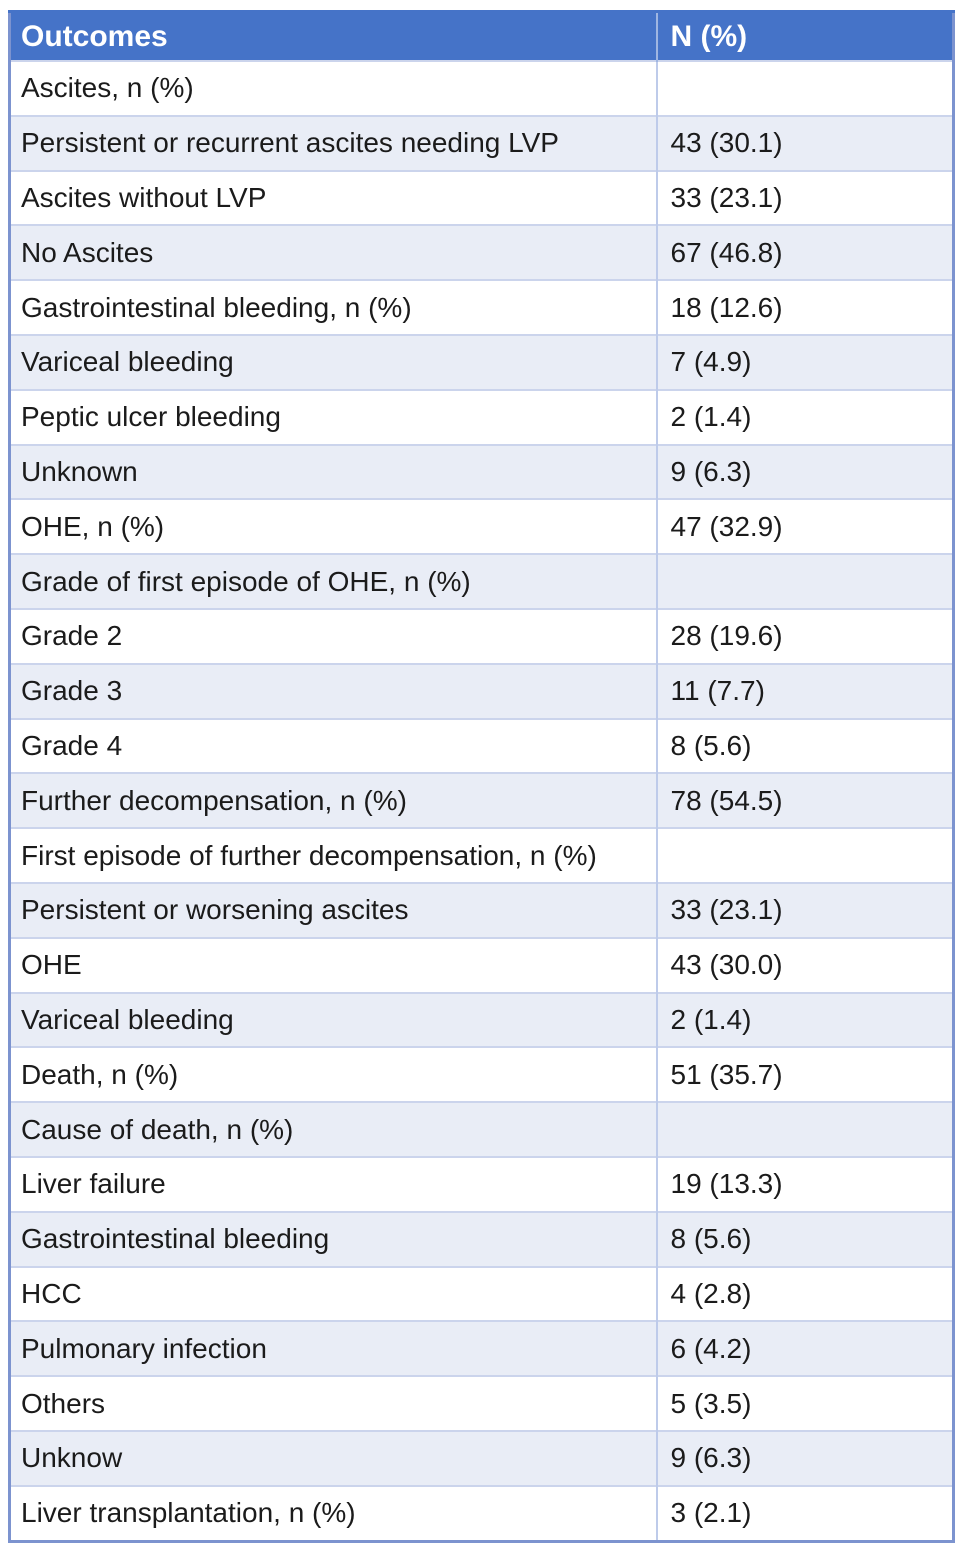  What do you see at coordinates (333, 635) in the screenshot?
I see `outcome-label-cell: Grade 2` at bounding box center [333, 635].